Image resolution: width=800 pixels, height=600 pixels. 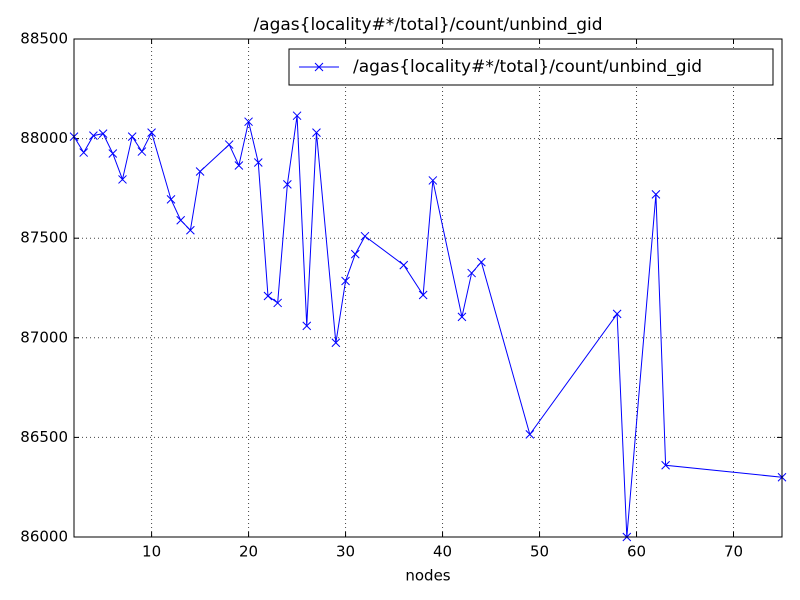 I want to click on legend-box, so click(x=531, y=67).